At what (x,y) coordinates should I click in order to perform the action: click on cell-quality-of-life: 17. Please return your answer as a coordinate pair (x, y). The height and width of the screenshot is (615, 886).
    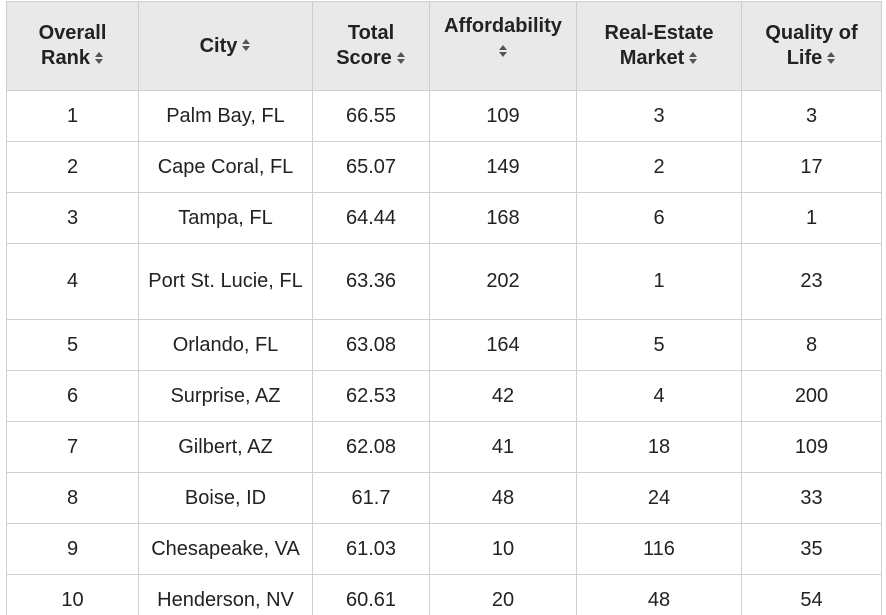
    Looking at the image, I should click on (811, 167).